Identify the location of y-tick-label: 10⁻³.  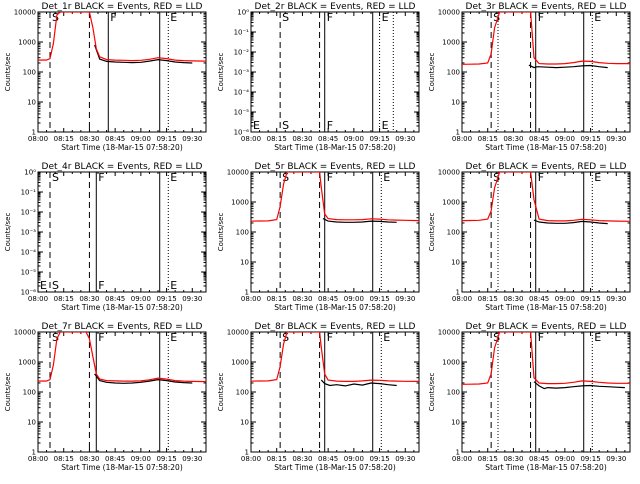
(242, 73).